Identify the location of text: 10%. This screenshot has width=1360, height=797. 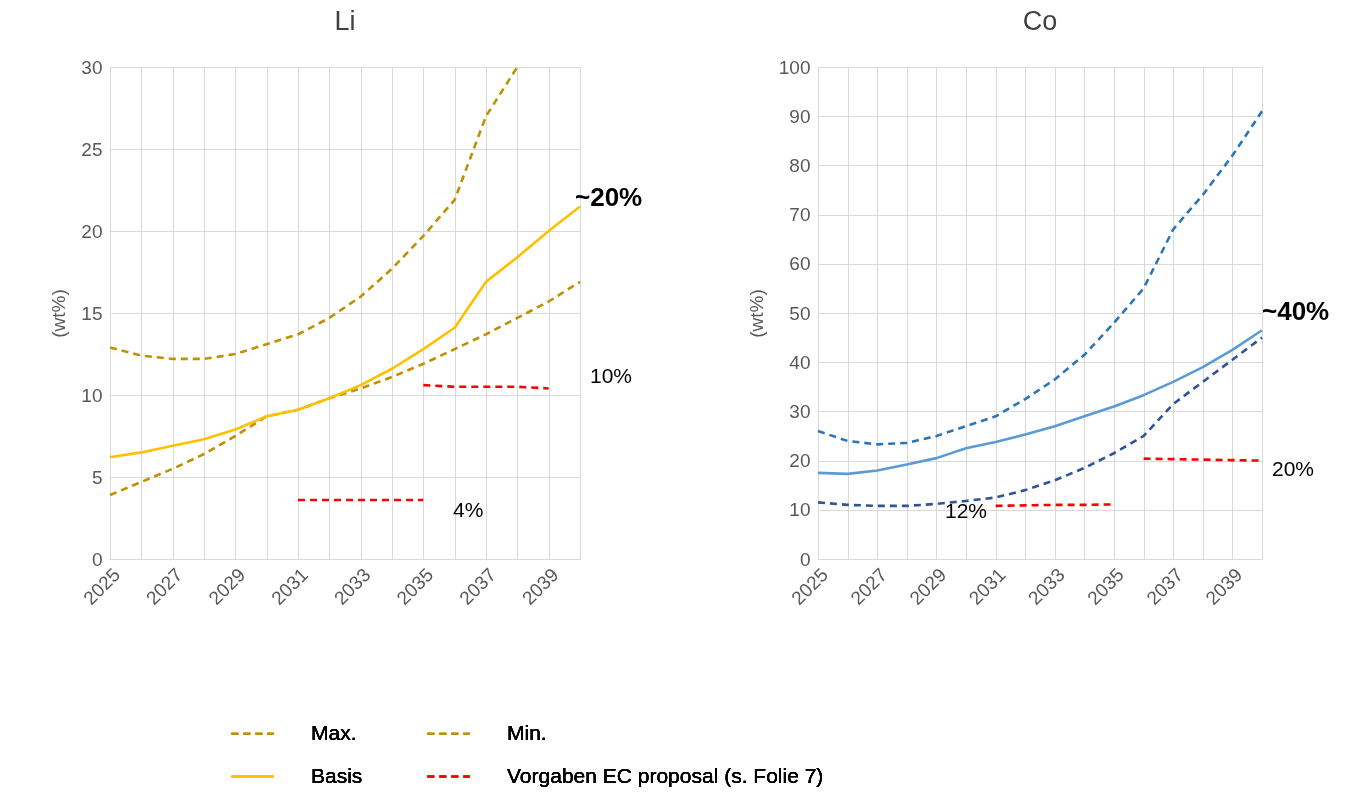
(611, 375).